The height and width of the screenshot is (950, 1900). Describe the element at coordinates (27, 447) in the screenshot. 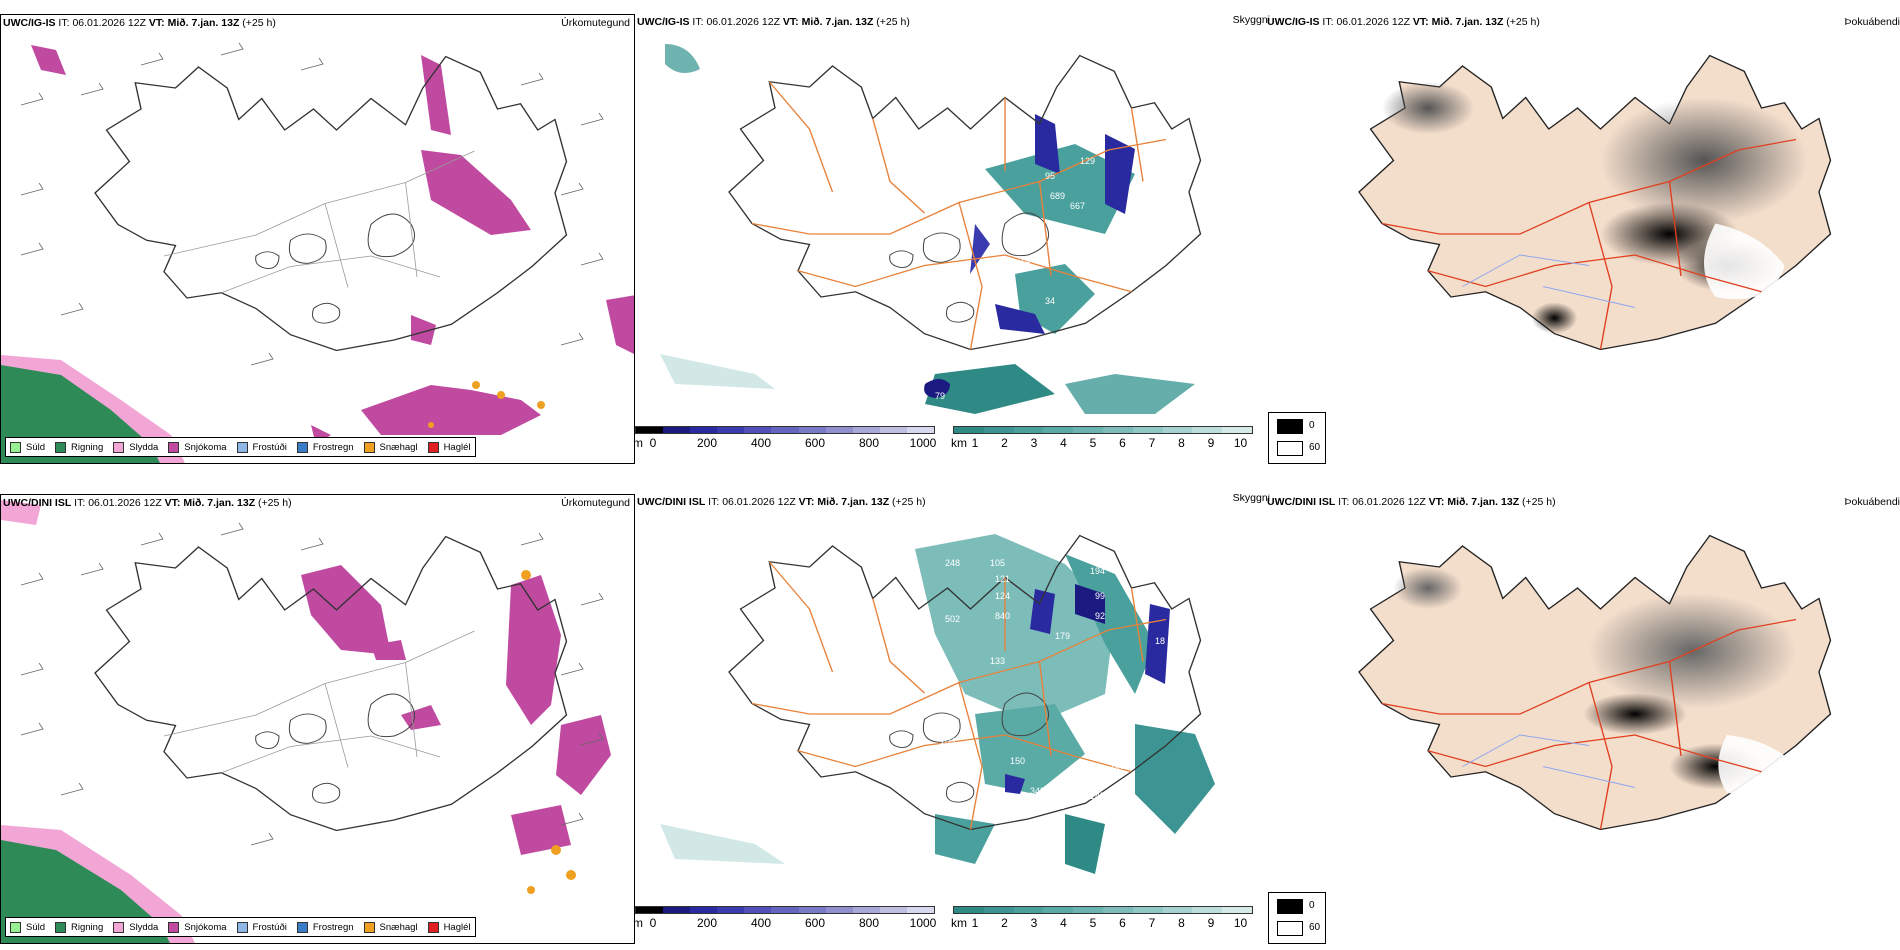

I see `legend-item: Súld` at that location.